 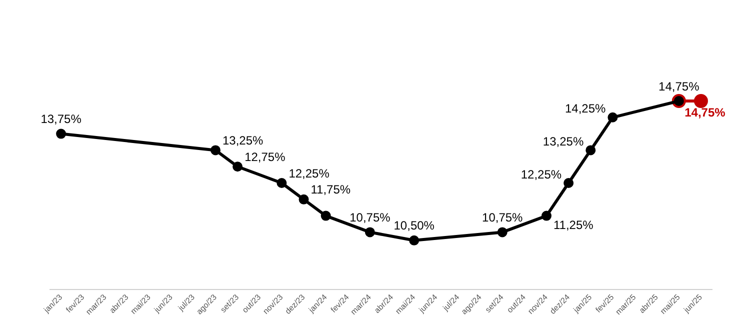 I want to click on data-label: 11,75%, so click(x=330, y=189).